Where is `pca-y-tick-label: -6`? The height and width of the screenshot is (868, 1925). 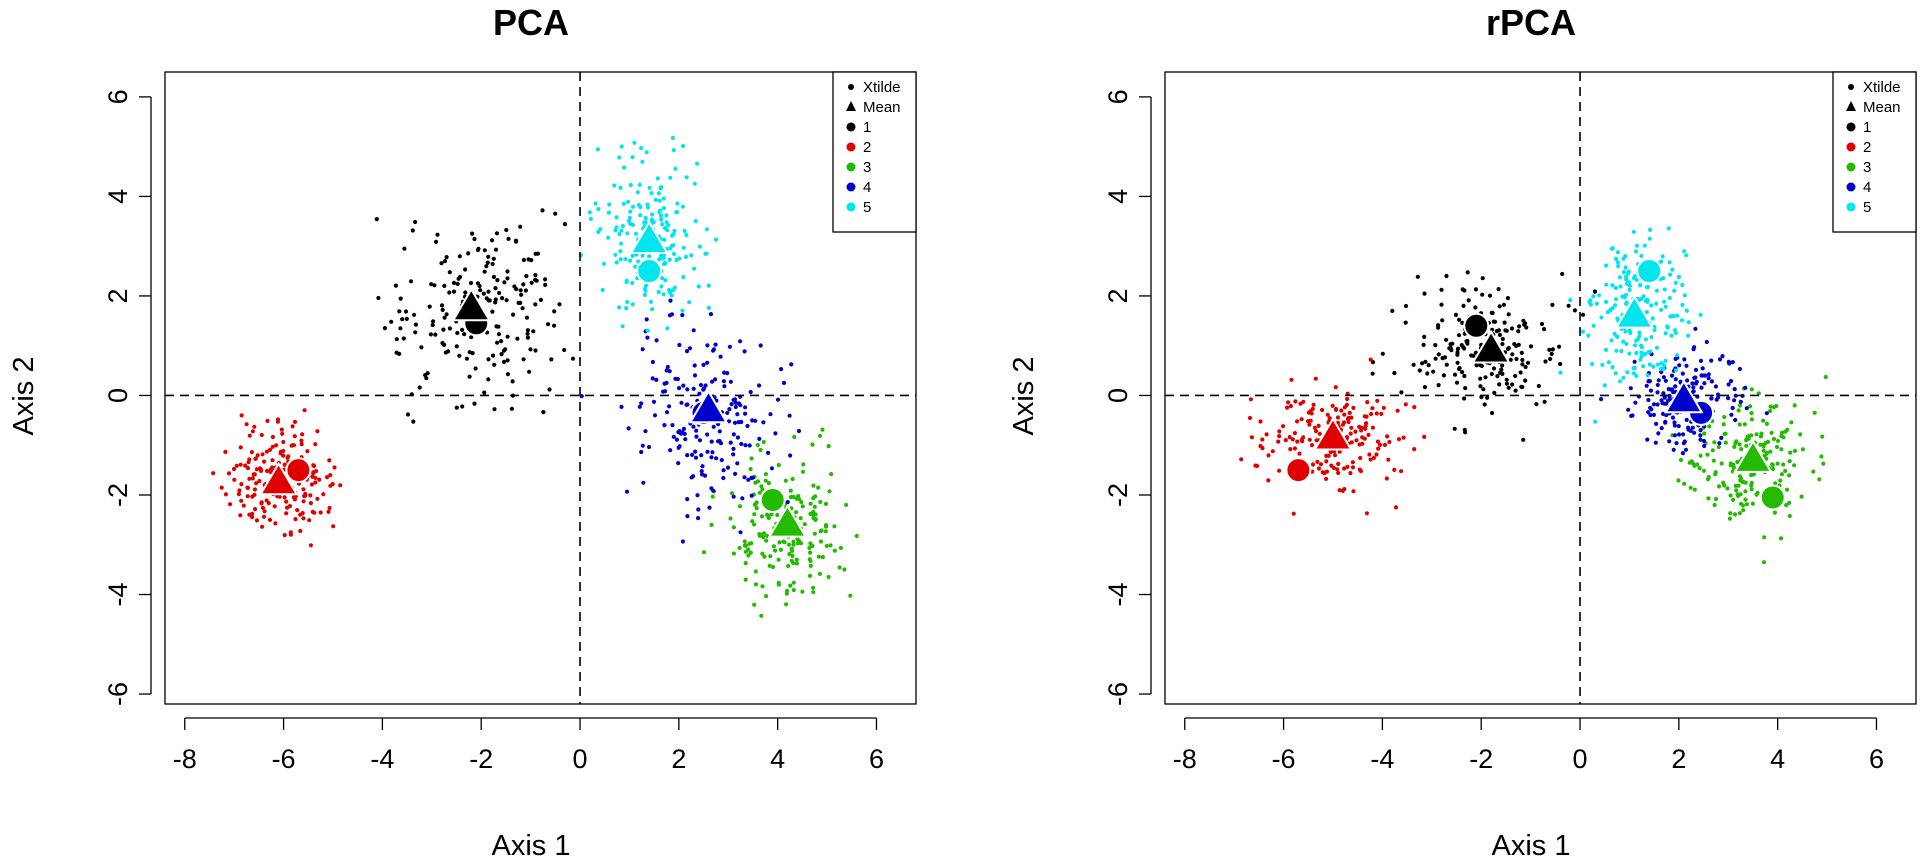
pca-y-tick-label: -6 is located at coordinates (118, 694).